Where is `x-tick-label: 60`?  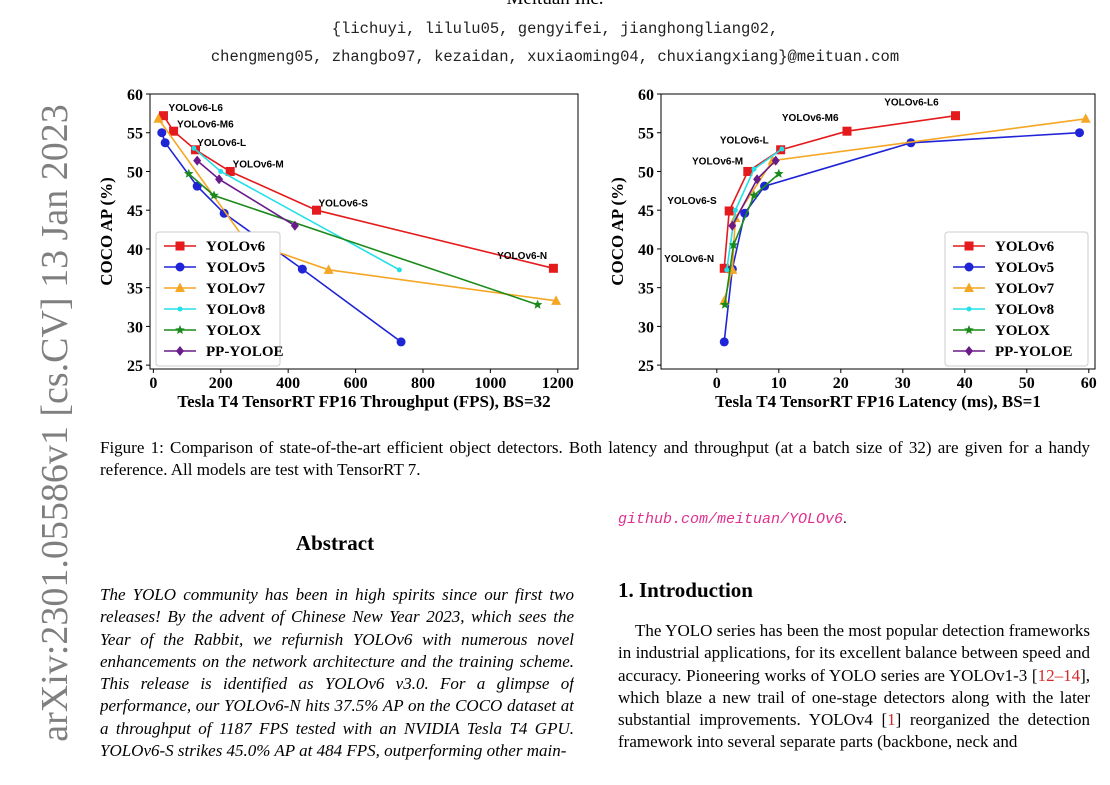 x-tick-label: 60 is located at coordinates (1089, 383).